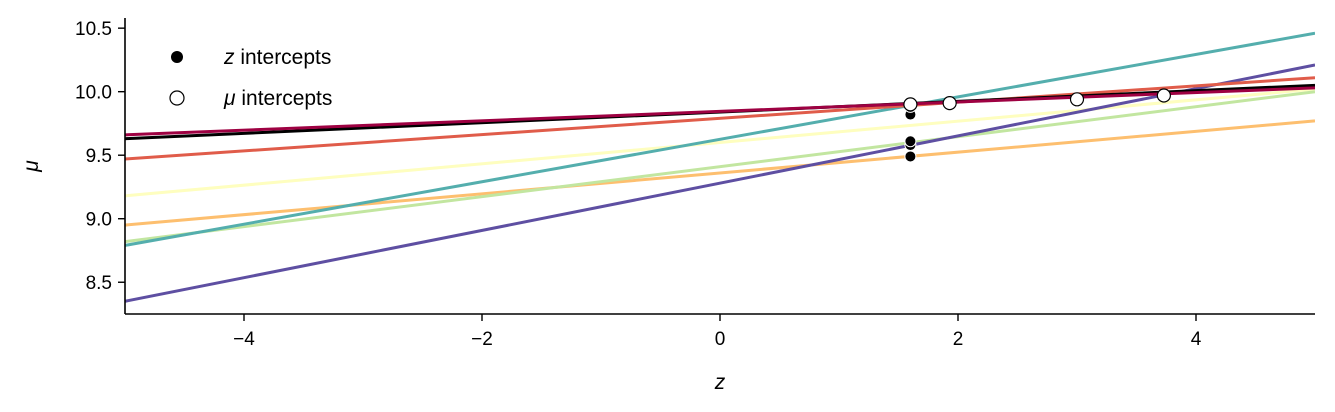 The image size is (1335, 412). Describe the element at coordinates (720, 339) in the screenshot. I see `x-tick-label: 0` at that location.